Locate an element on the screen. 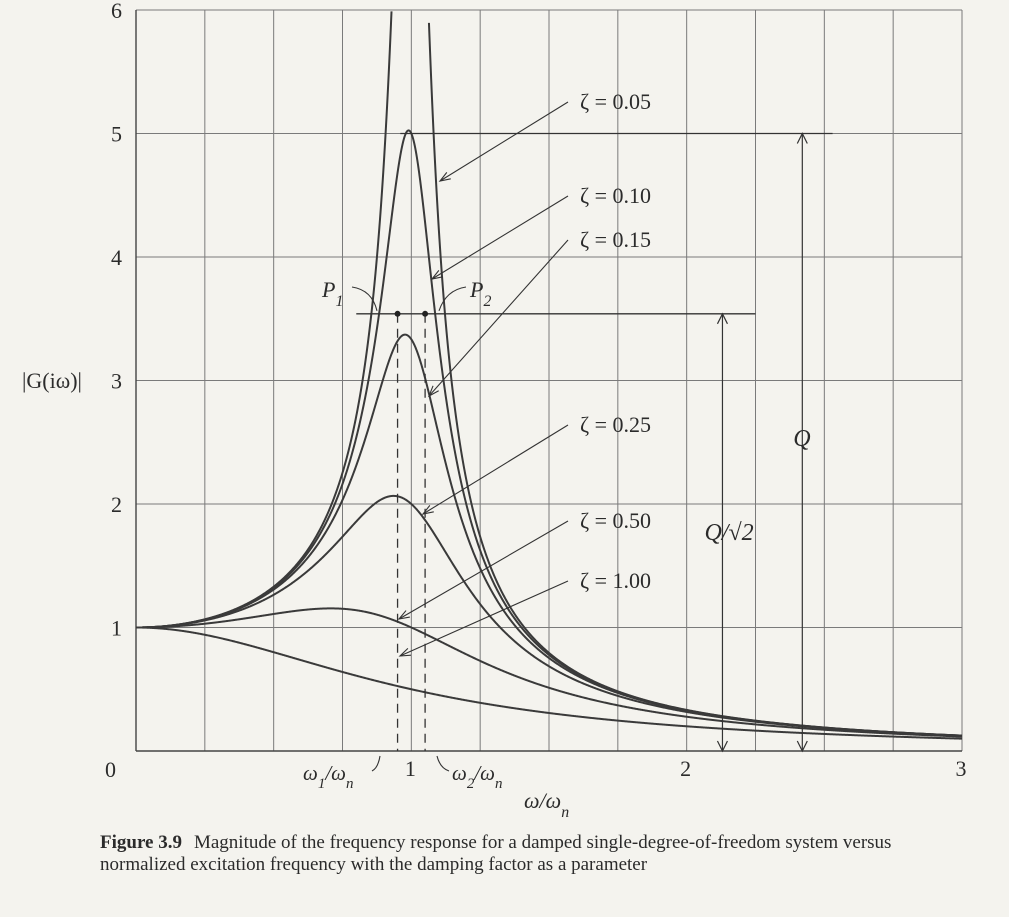  y-tick-label: 1 is located at coordinates (116, 628).